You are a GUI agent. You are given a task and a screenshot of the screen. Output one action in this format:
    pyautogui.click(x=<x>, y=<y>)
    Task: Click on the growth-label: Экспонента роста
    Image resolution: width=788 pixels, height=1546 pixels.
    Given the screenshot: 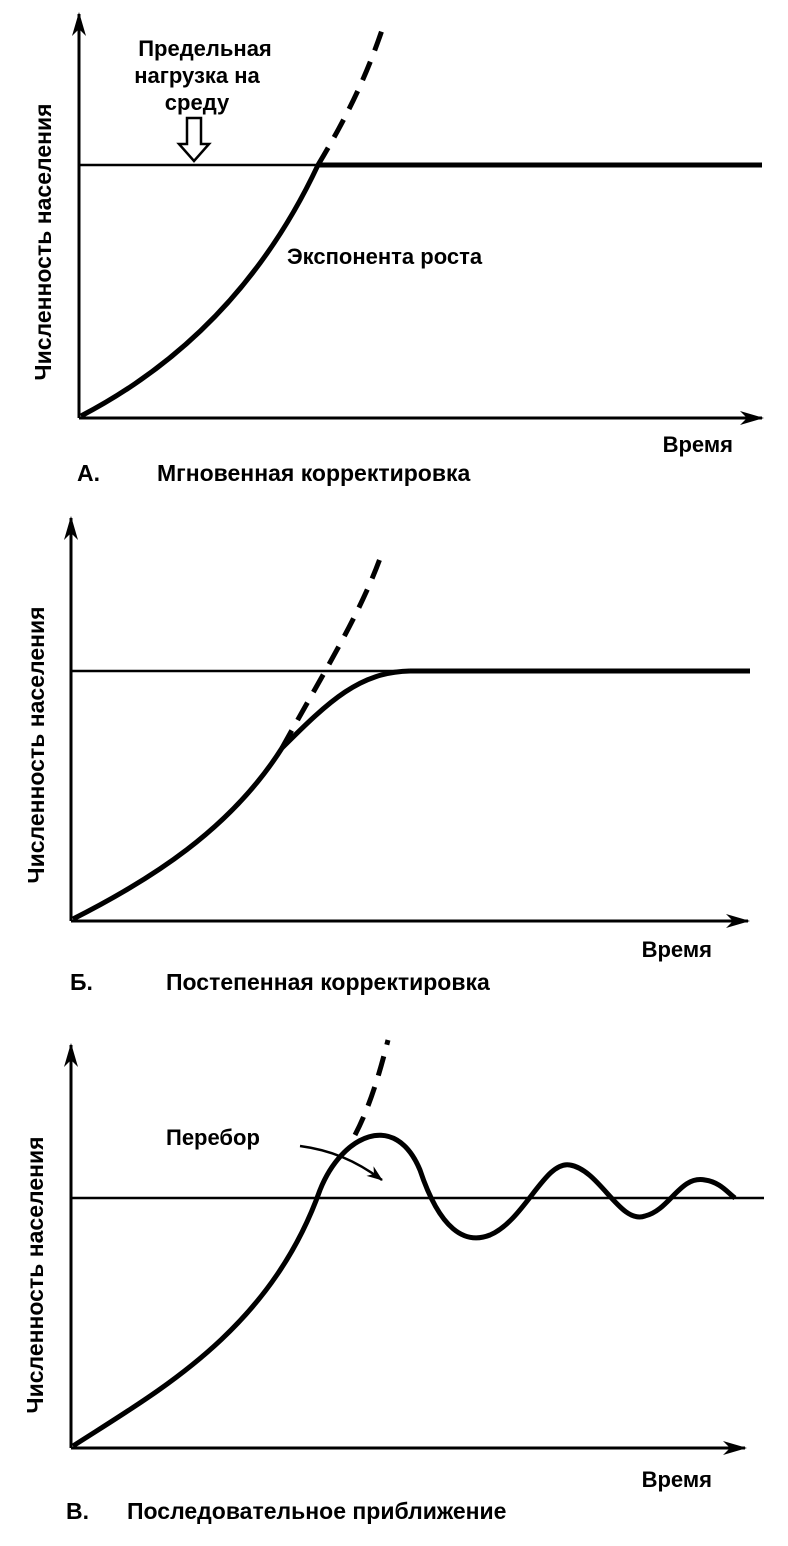 What is the action you would take?
    pyautogui.click(x=385, y=256)
    